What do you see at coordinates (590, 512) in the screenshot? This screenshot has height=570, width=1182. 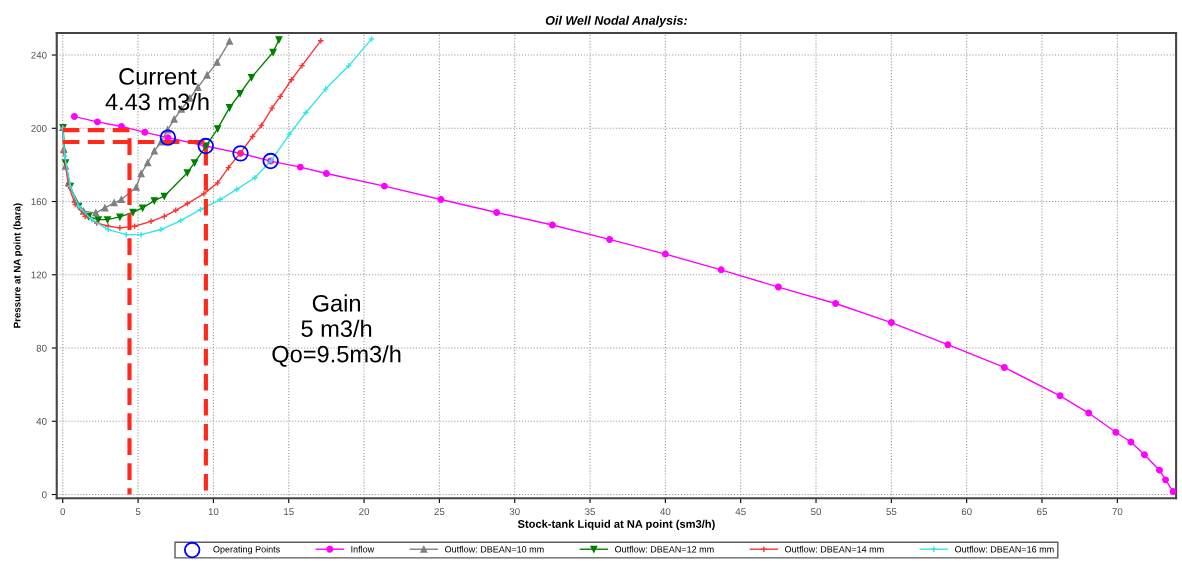 I see `x-tick-label: 35` at bounding box center [590, 512].